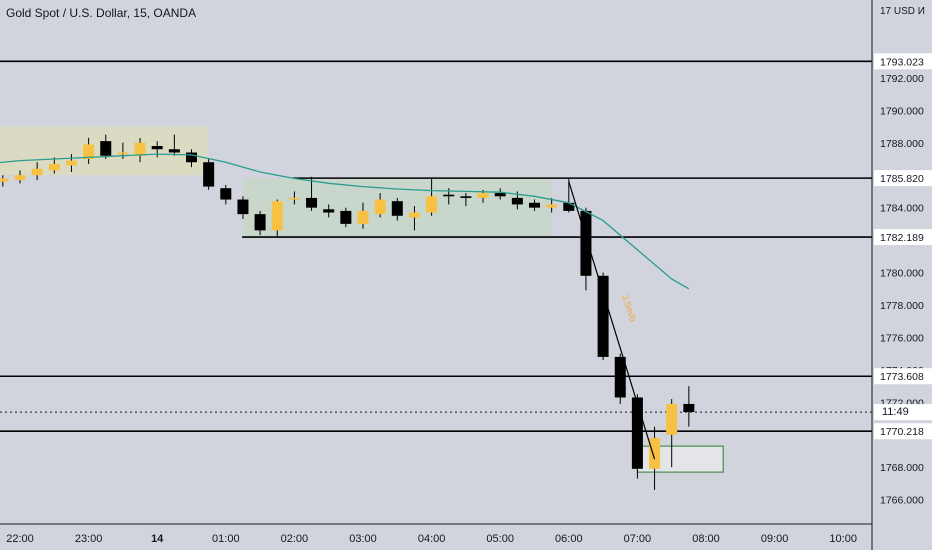 Image resolution: width=932 pixels, height=550 pixels. Describe the element at coordinates (843, 539) in the screenshot. I see `x-tick-label: 10:00` at that location.